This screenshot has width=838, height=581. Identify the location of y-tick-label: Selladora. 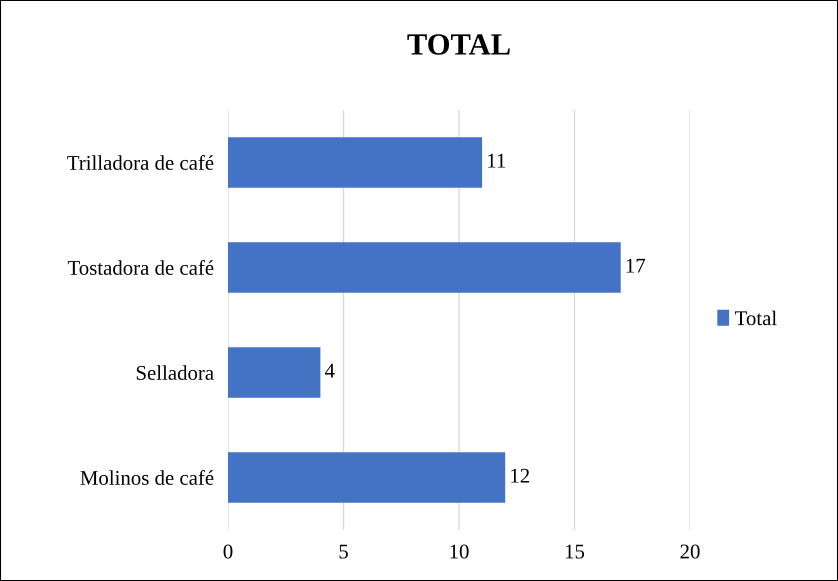
(175, 372).